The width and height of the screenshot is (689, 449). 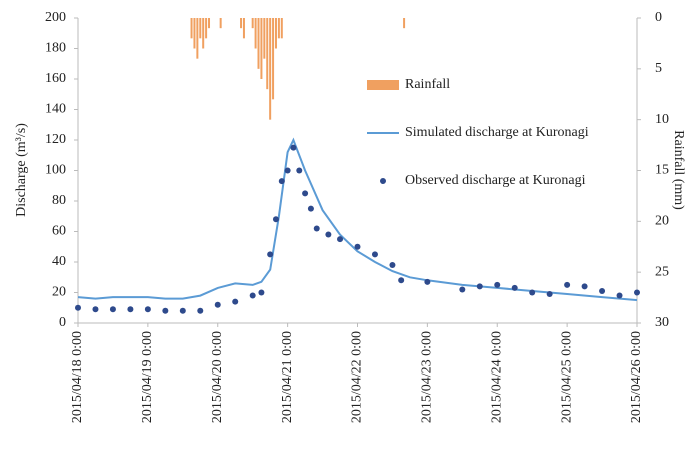 I want to click on x-tick-label: 2015/04/25 0:00, so click(x=566, y=377).